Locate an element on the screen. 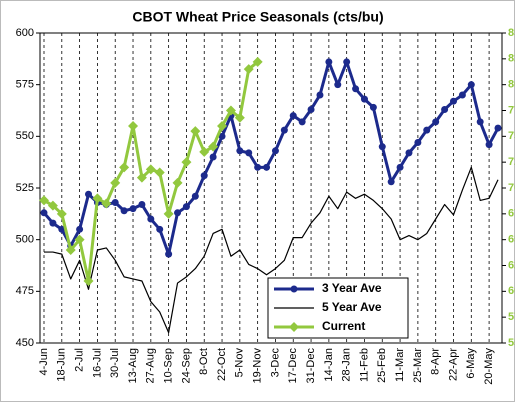  y2-tick-label: 850 is located at coordinates (511, 33).